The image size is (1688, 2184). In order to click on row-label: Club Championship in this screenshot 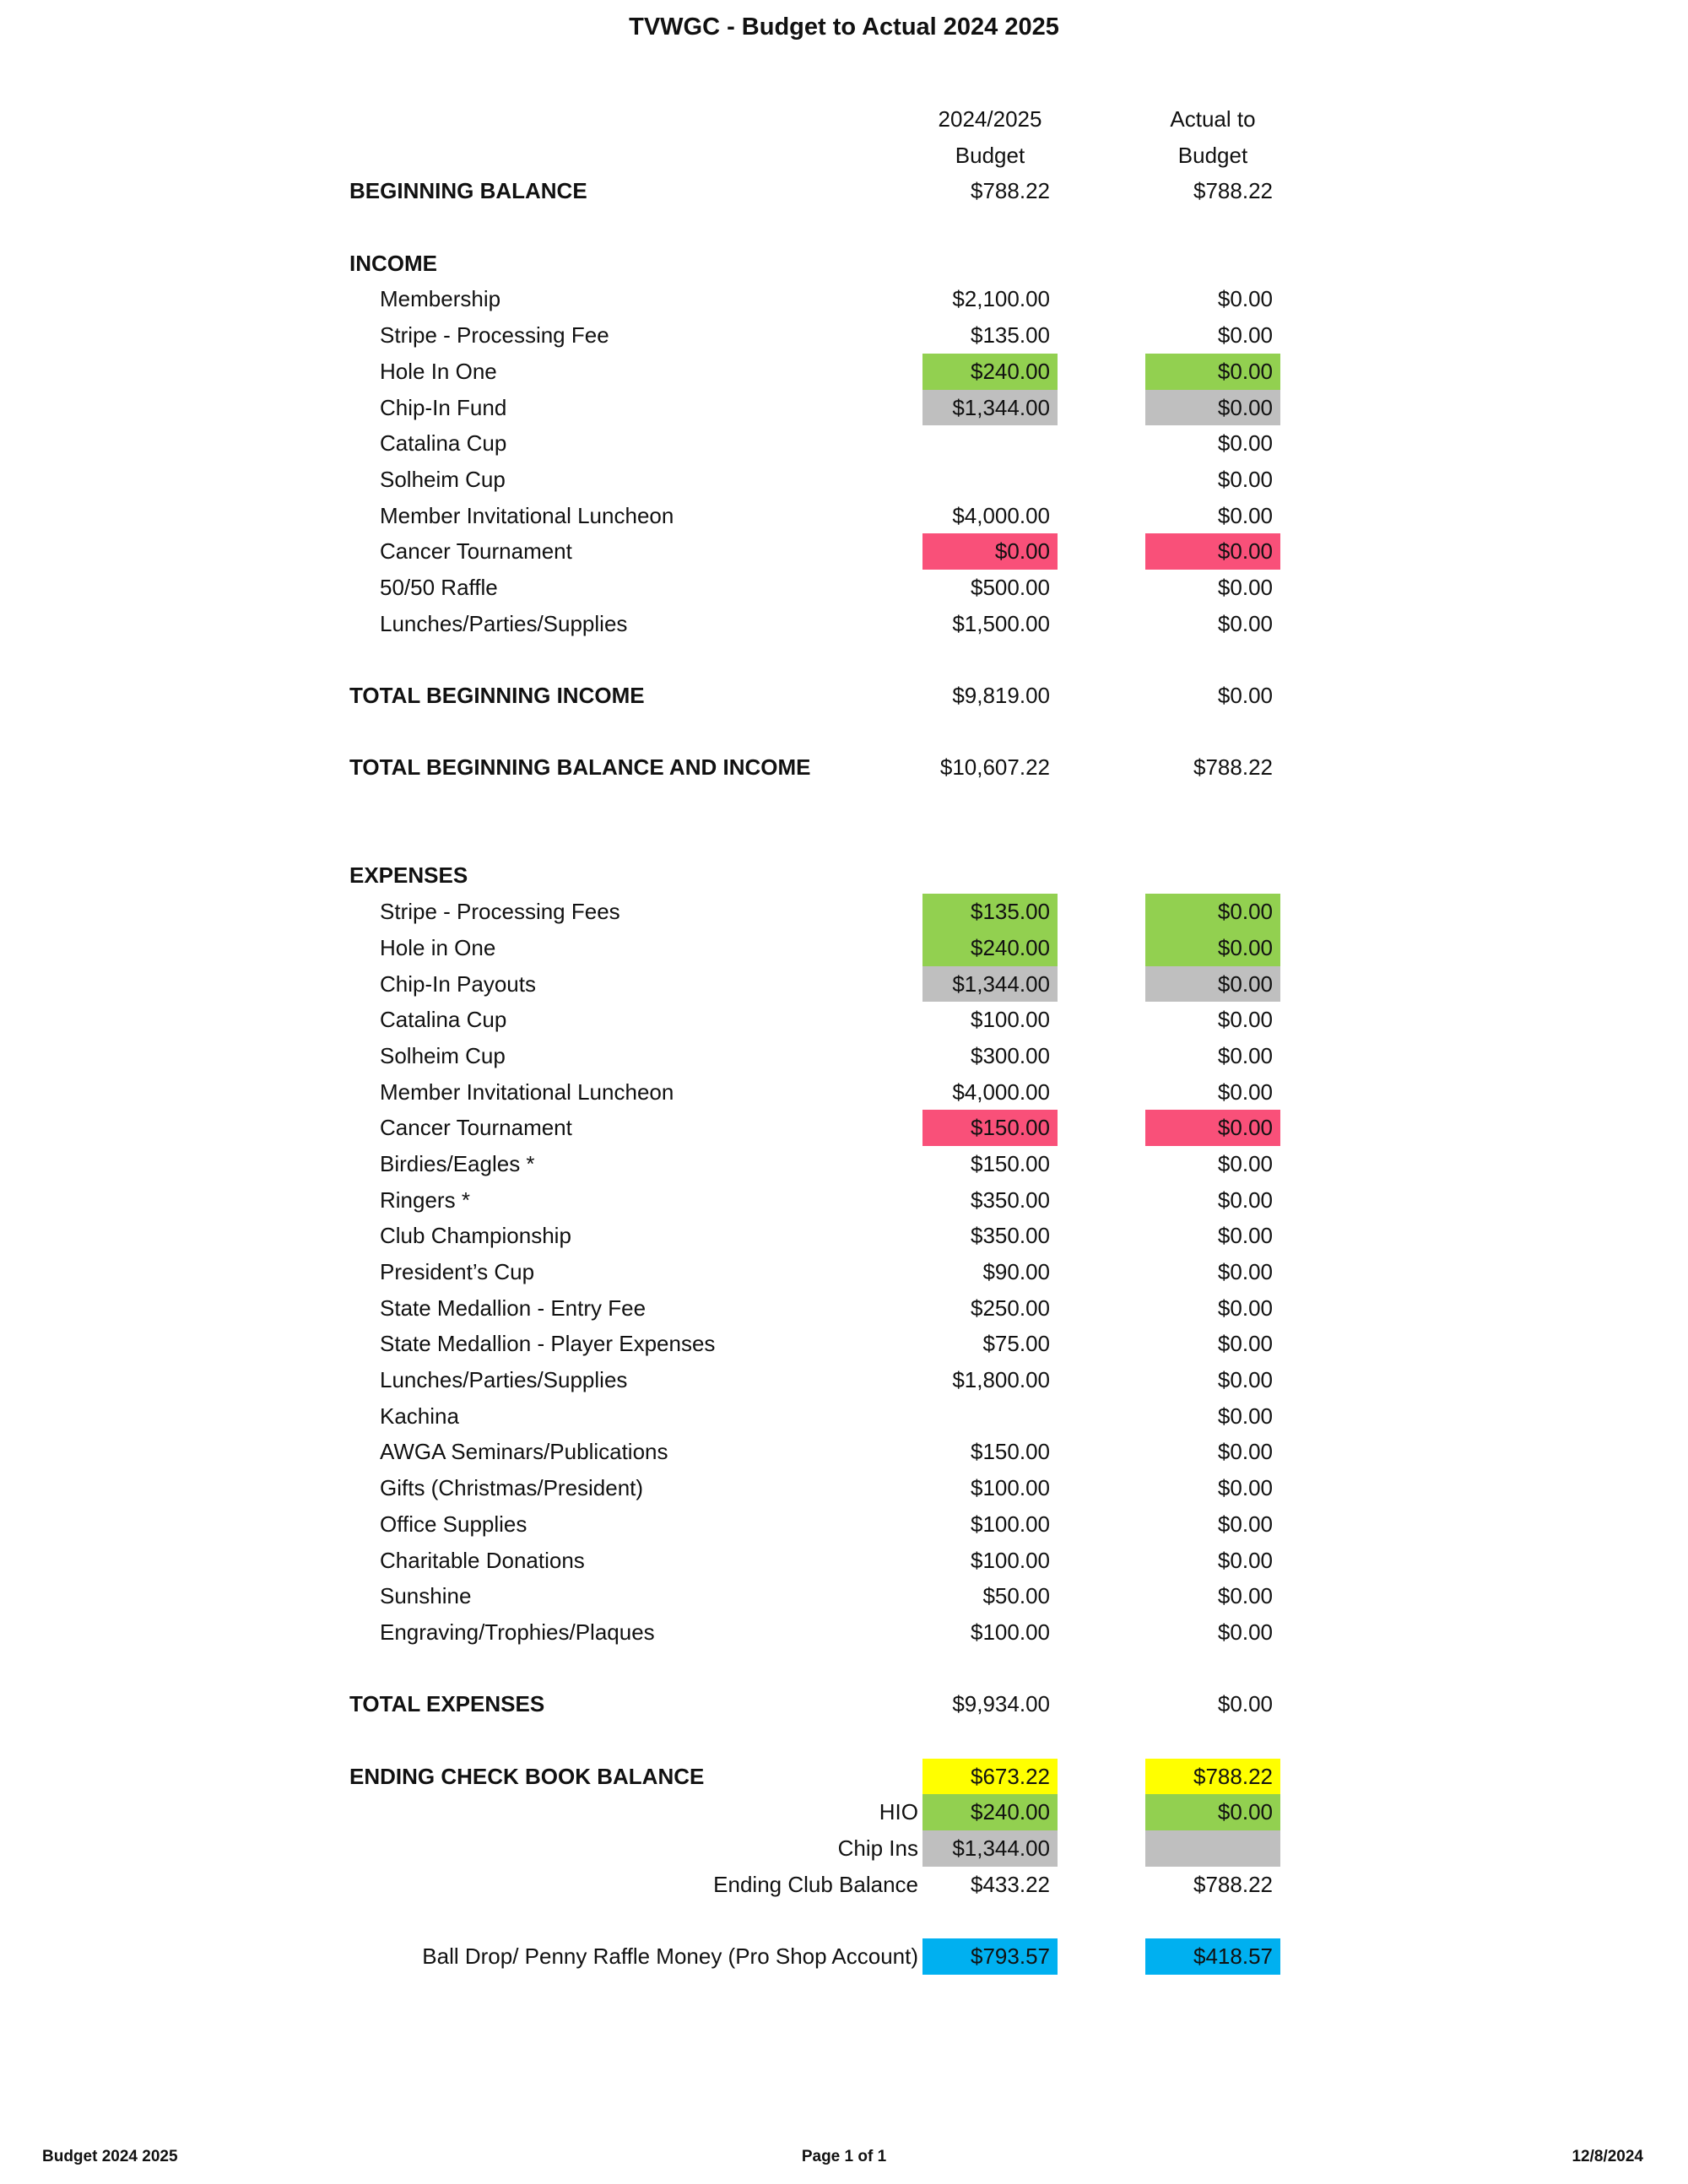, I will do `click(475, 1236)`.